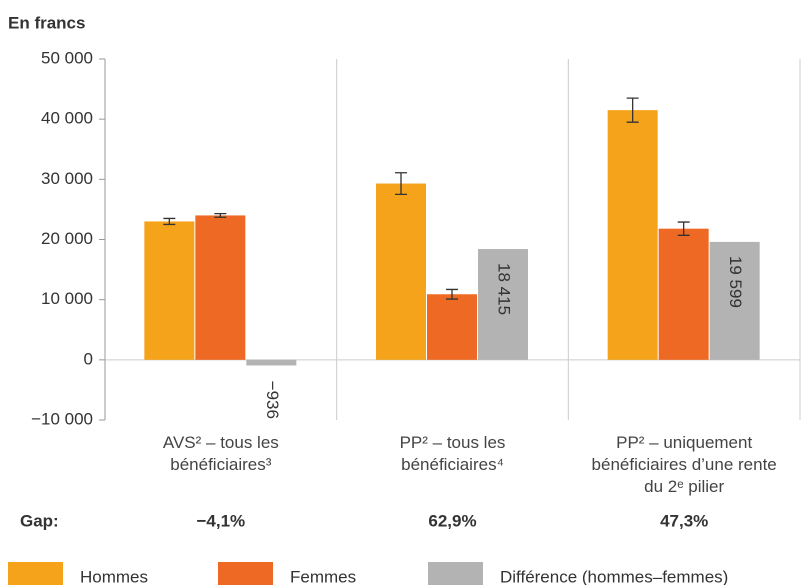  Describe the element at coordinates (114, 576) in the screenshot. I see `legend-label: Hommes` at that location.